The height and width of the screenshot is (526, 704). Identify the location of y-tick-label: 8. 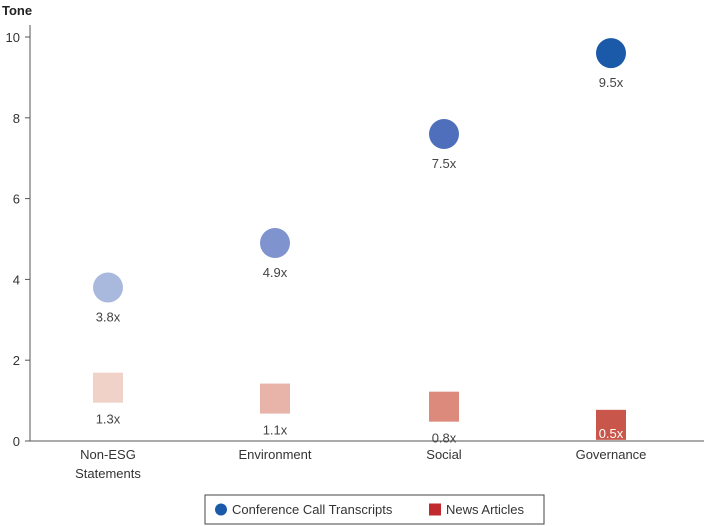
(16, 118).